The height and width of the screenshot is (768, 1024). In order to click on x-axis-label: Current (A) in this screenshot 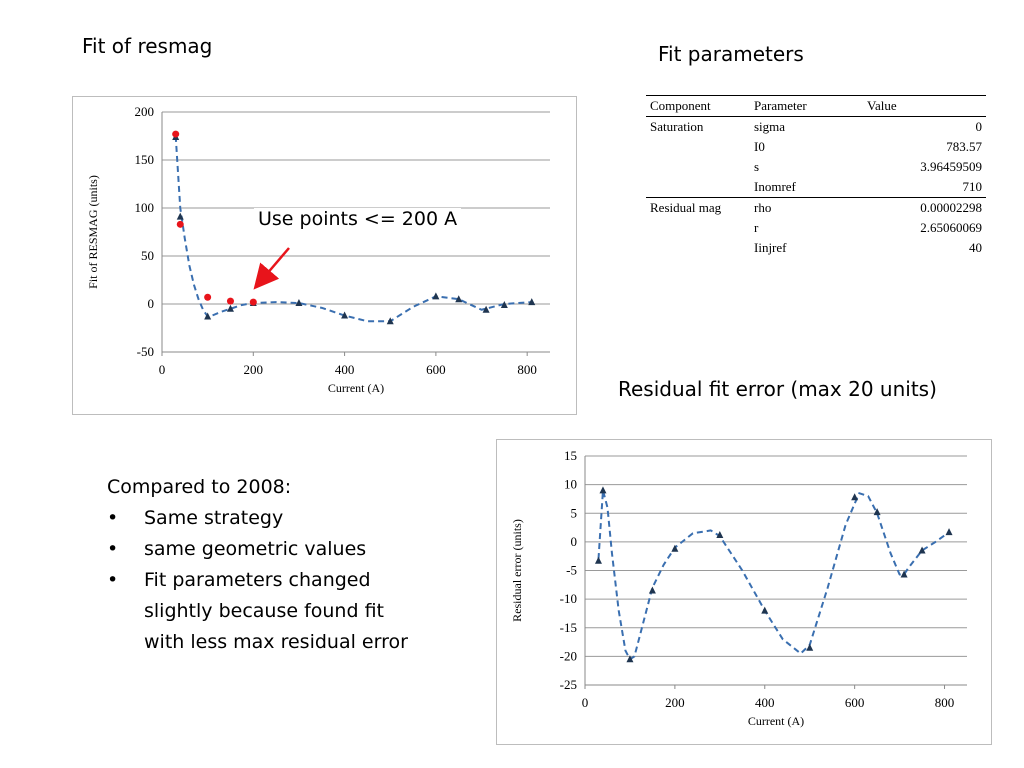, I will do `click(356, 388)`.